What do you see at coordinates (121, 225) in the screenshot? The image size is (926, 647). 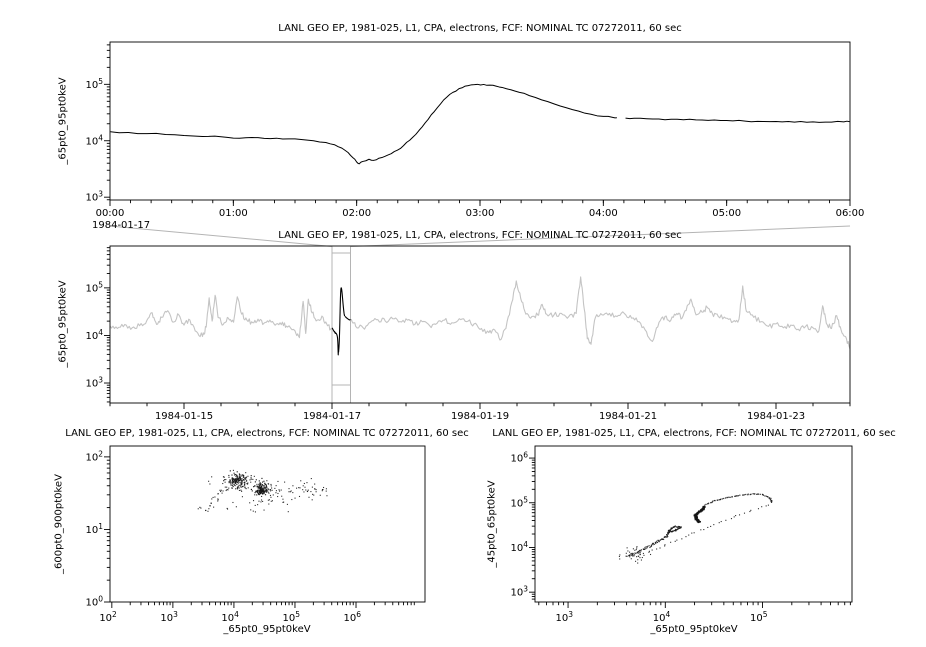 I see `top-chart-start-date-label: 1984-01-17` at bounding box center [121, 225].